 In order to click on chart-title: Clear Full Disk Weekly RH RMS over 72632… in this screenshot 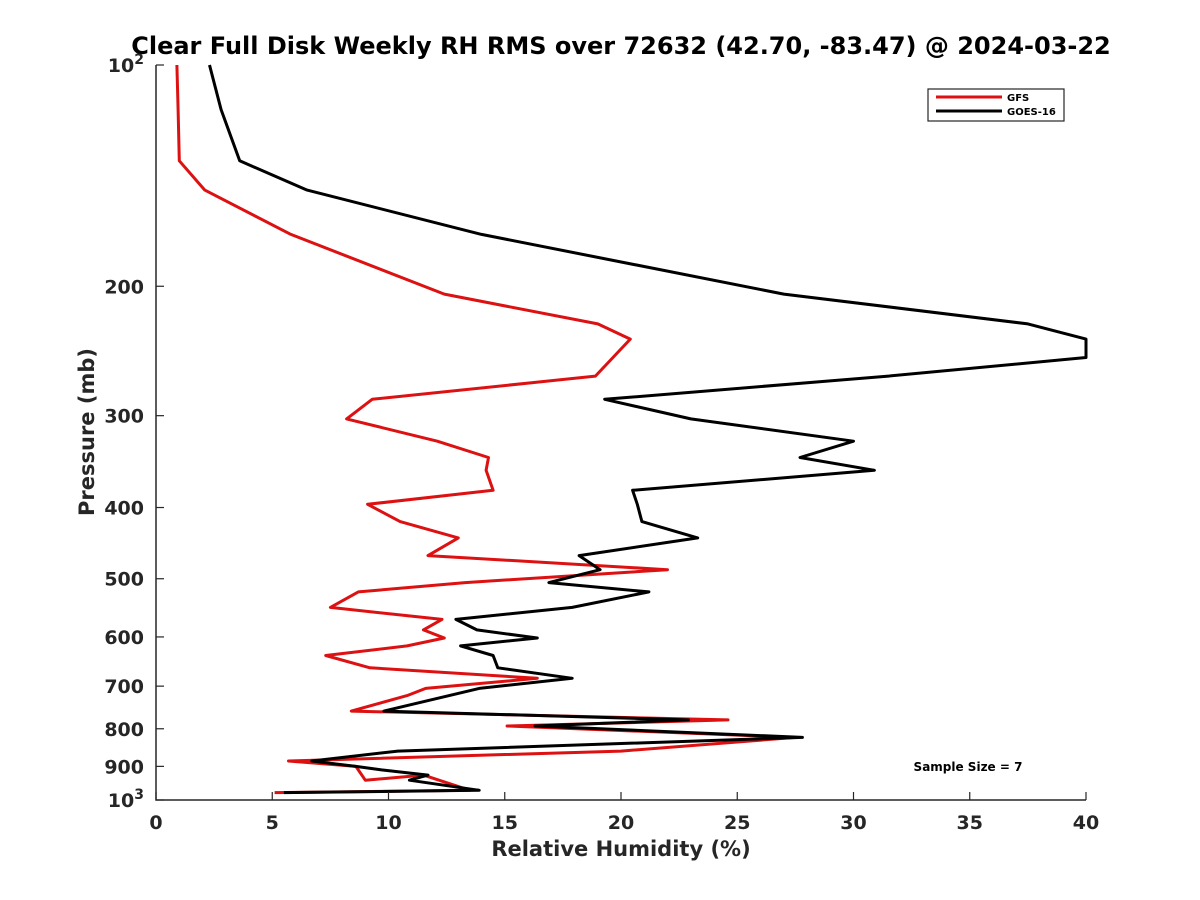, I will do `click(621, 46)`.